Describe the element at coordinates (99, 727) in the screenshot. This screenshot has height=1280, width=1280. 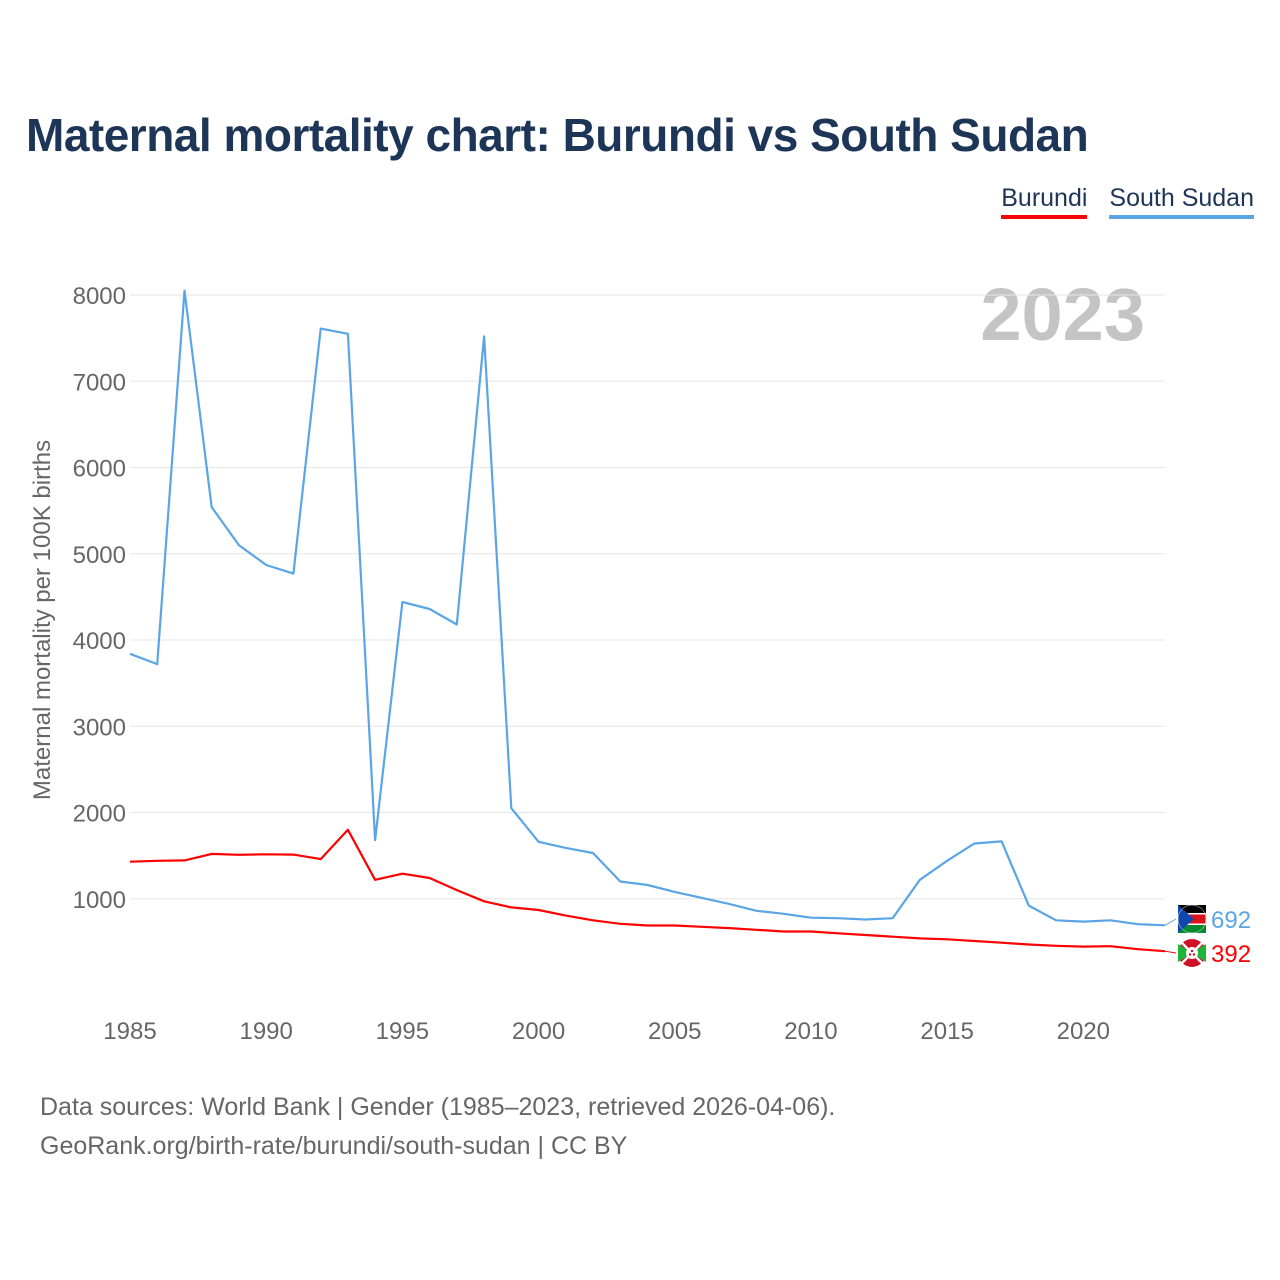
I see `y-tick-label: 3000` at that location.